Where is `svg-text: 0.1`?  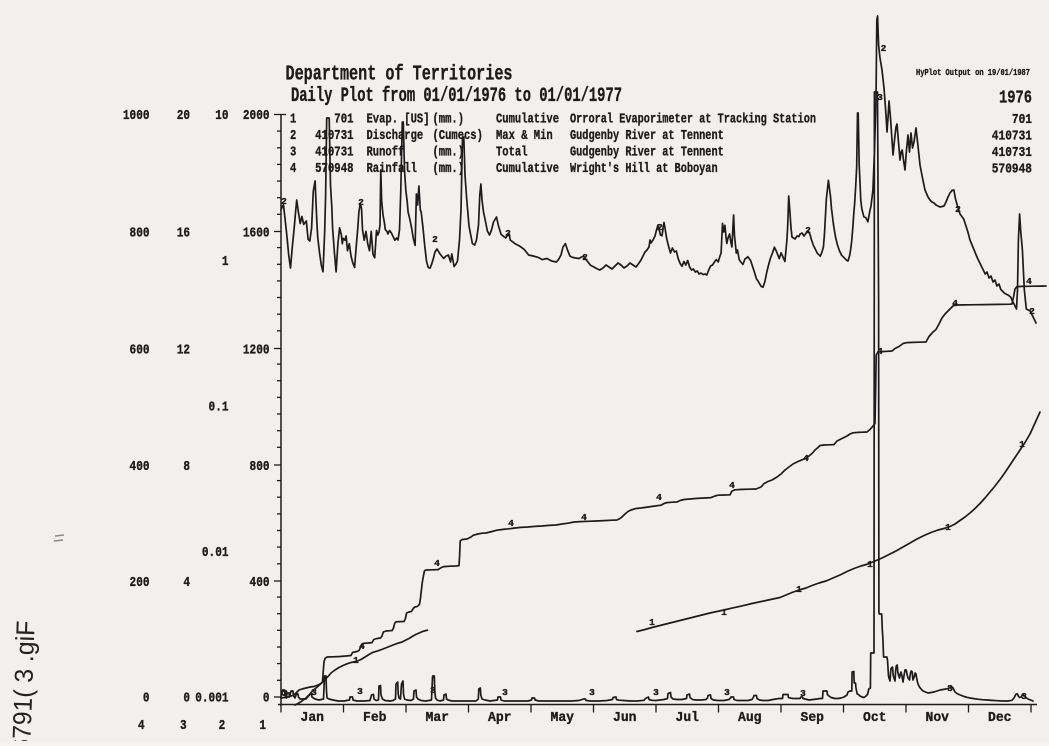 svg-text: 0.1 is located at coordinates (219, 408).